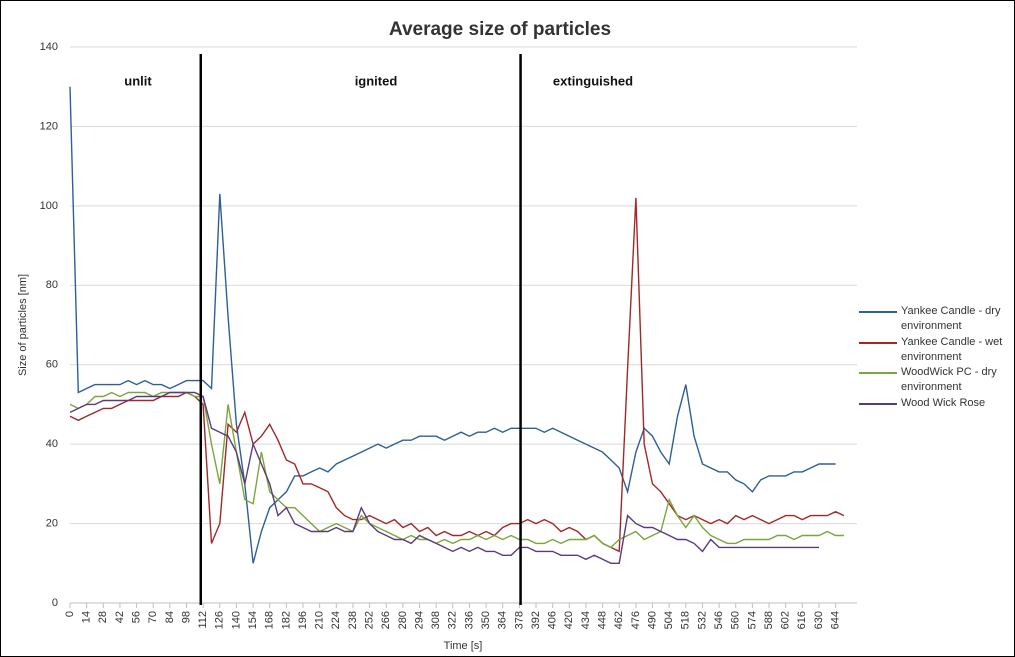 The width and height of the screenshot is (1015, 657). What do you see at coordinates (103, 617) in the screenshot?
I see `x-tick-label: 28` at bounding box center [103, 617].